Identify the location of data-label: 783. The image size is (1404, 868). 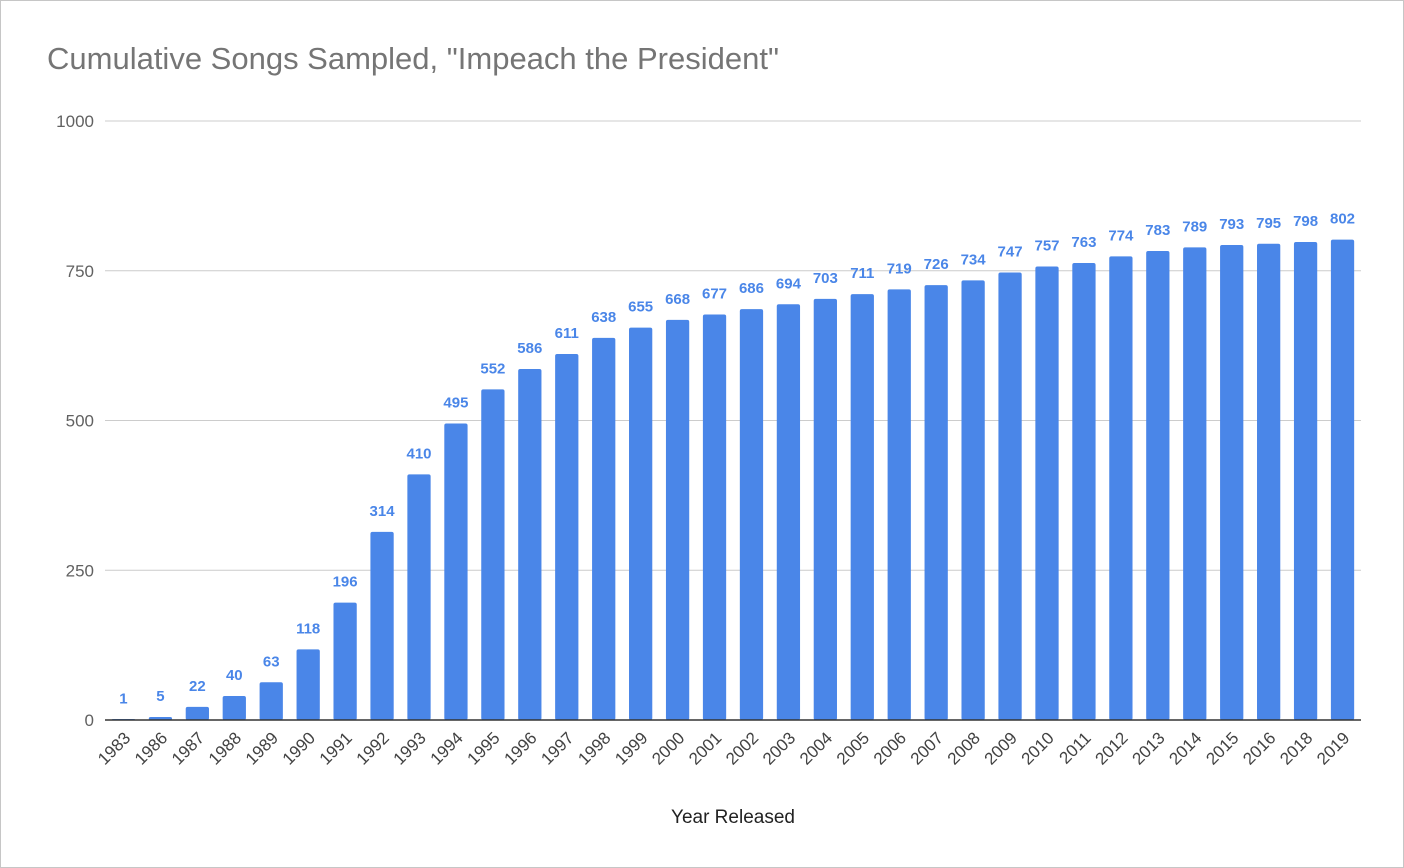
(1157, 230).